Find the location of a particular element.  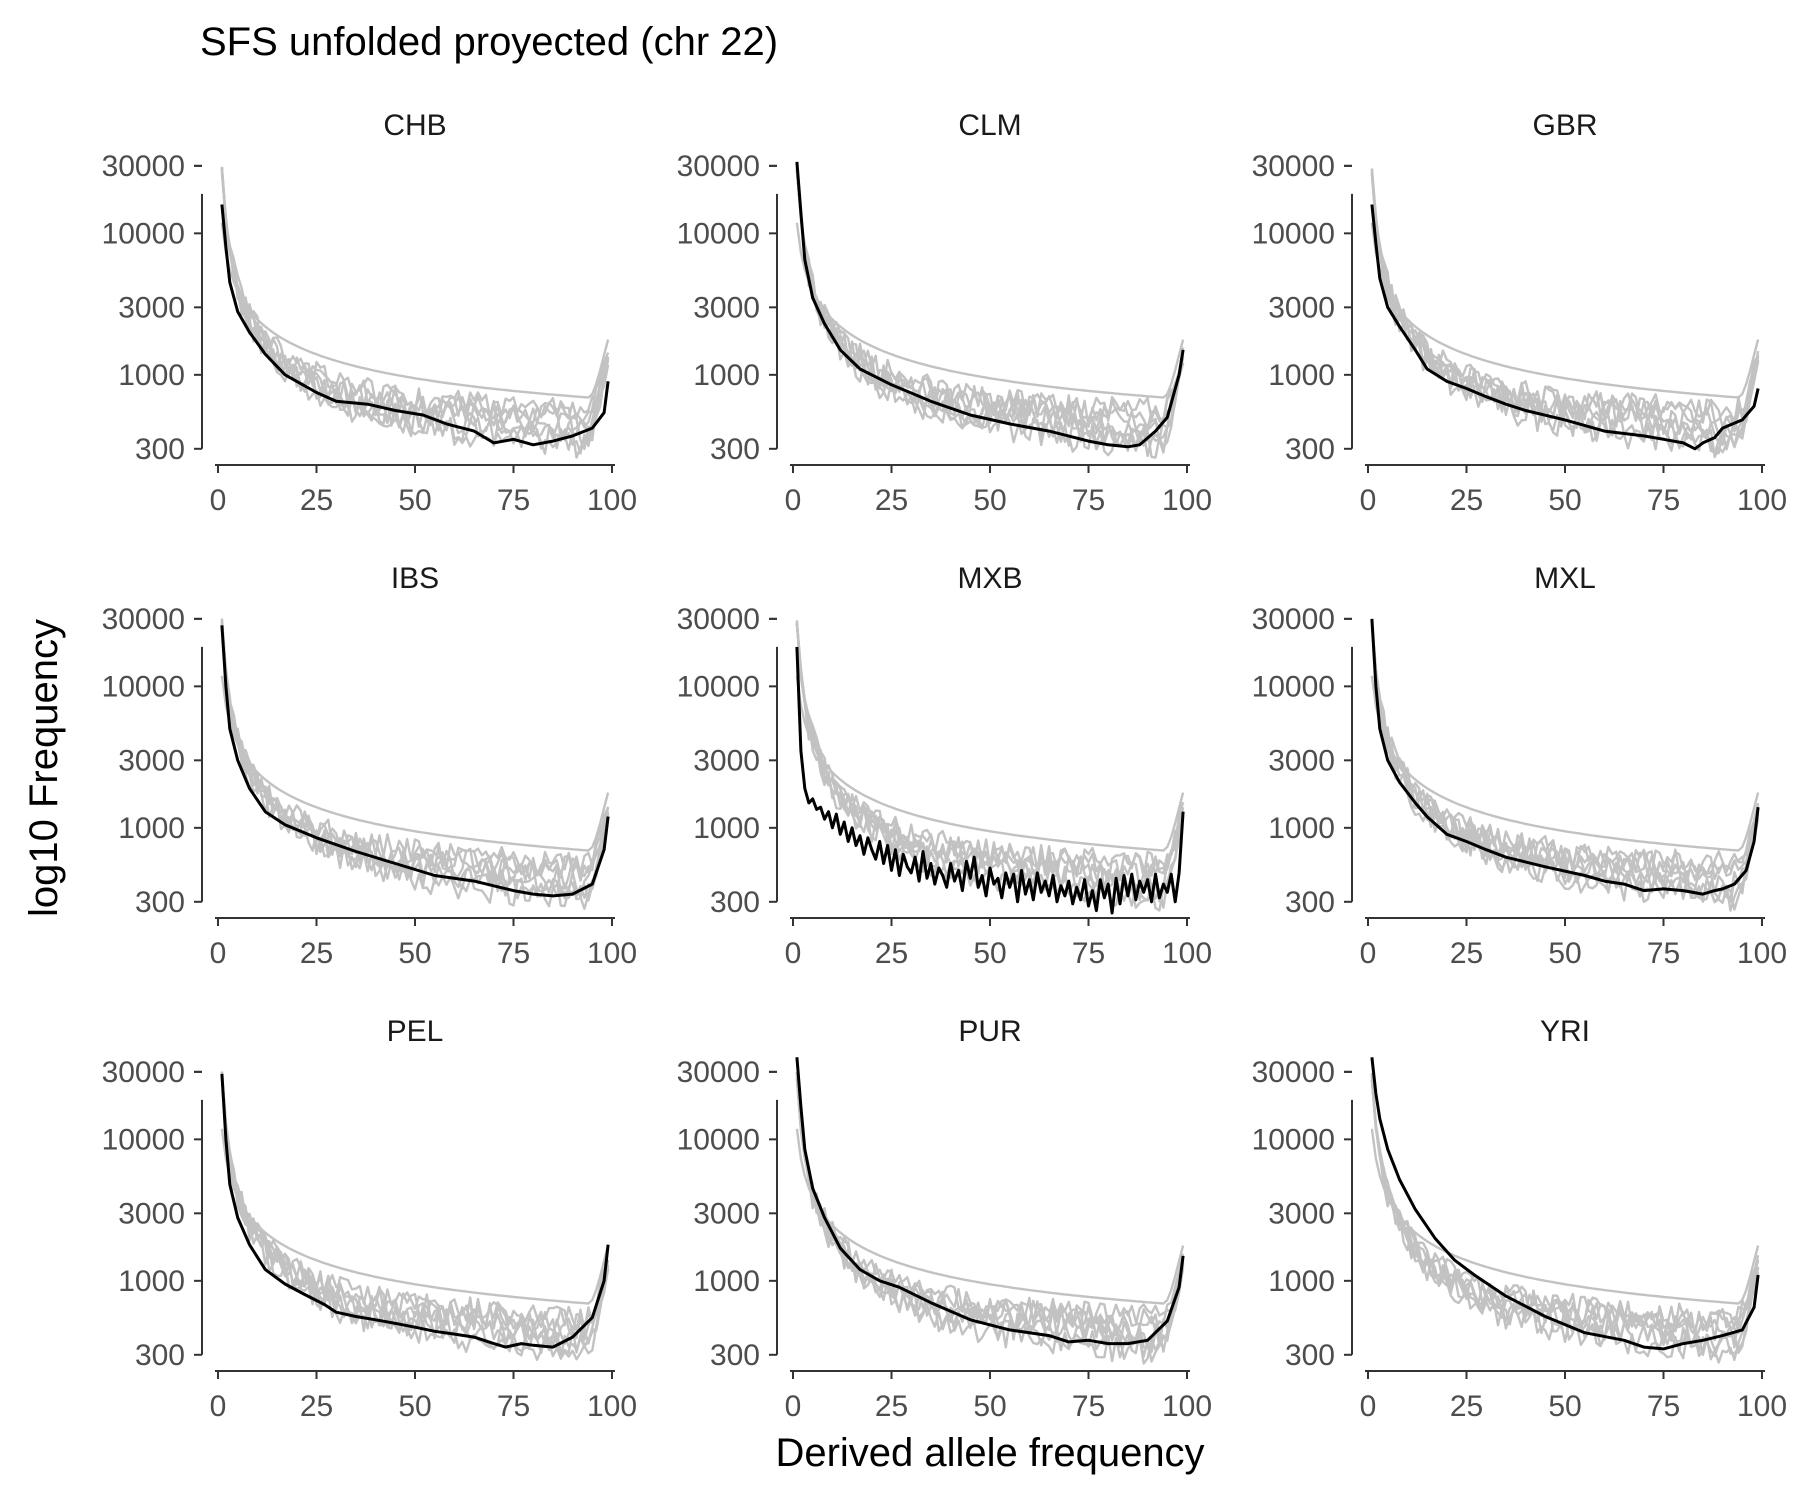

panel-gbr: GBR 300 1000 3000 10000 30000 0 25 50 75 100 is located at coordinates (1519, 313).